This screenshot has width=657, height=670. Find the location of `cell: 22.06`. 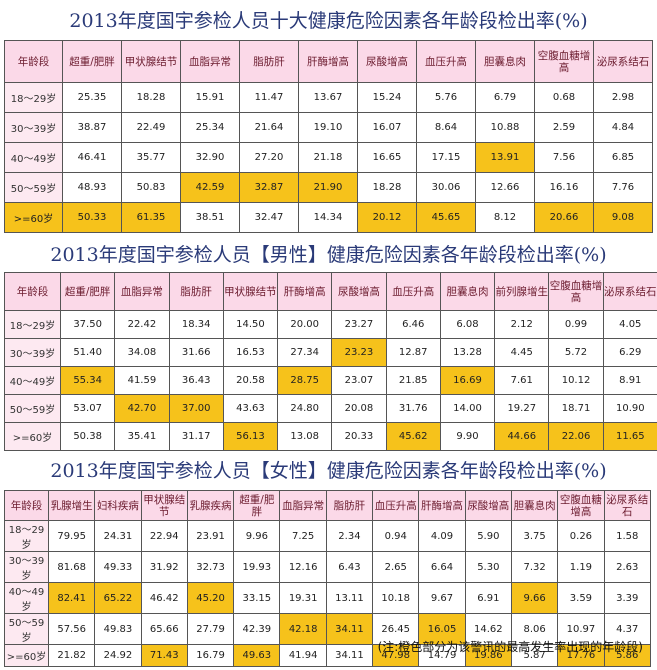

cell: 22.06 is located at coordinates (576, 436).